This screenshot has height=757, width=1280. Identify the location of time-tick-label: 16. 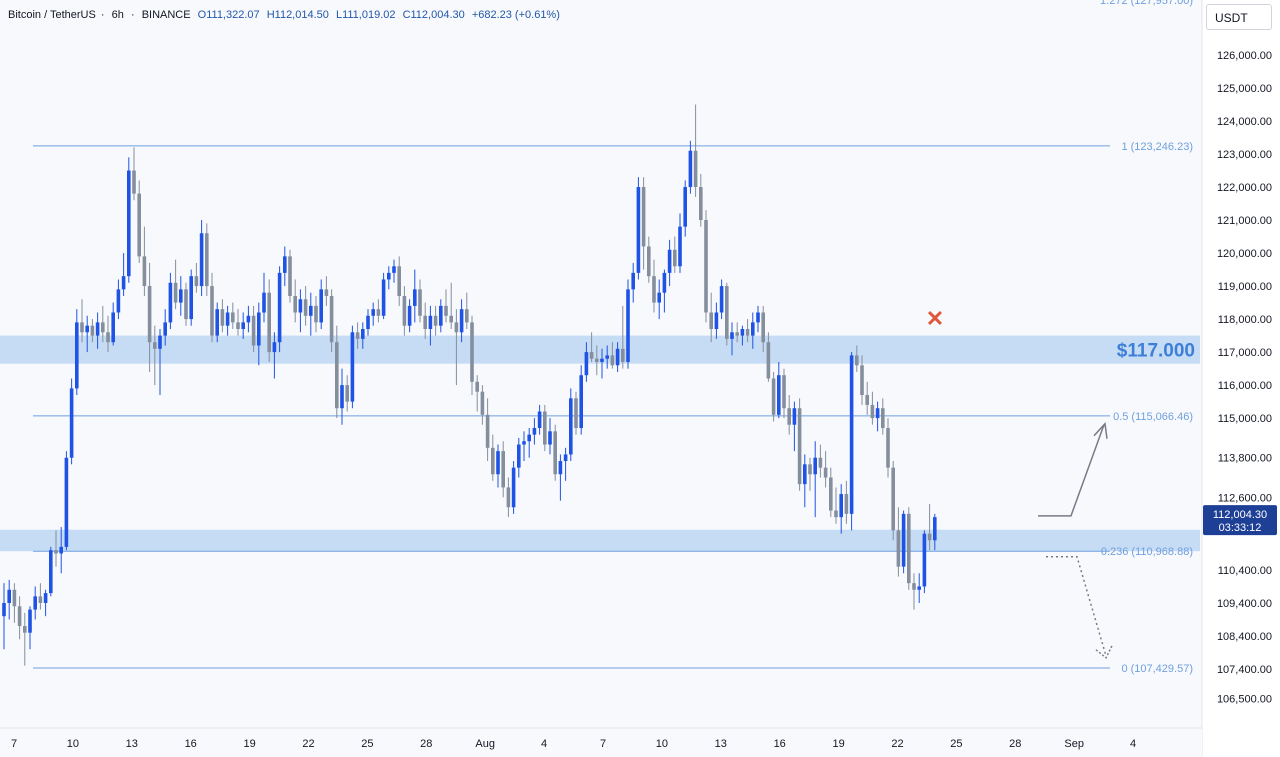
(191, 744).